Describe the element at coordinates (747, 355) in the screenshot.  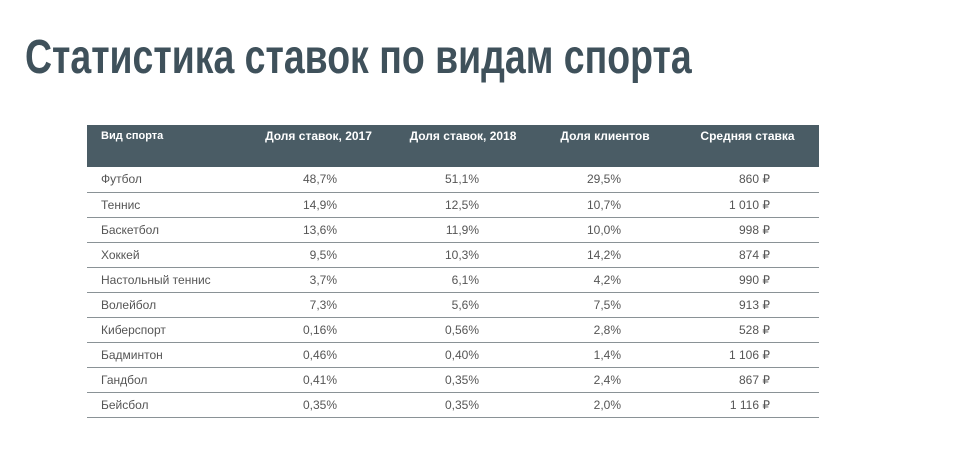
I see `table-cell: 1 106 ₽` at that location.